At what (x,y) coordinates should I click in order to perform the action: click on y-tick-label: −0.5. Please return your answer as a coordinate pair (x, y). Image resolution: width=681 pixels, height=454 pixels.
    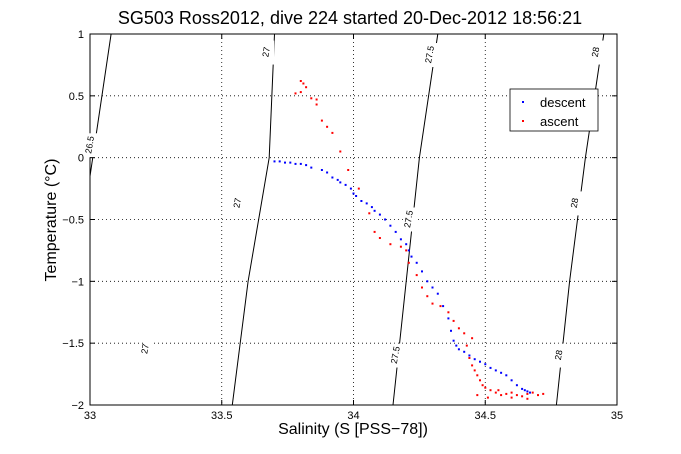
    Looking at the image, I should click on (73, 221).